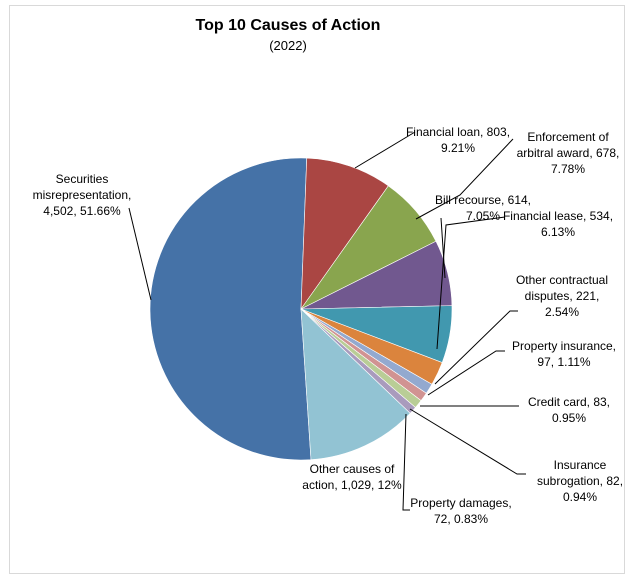  Describe the element at coordinates (355, 384) in the screenshot. I see `pie-slice-other-causes-of-action` at that location.